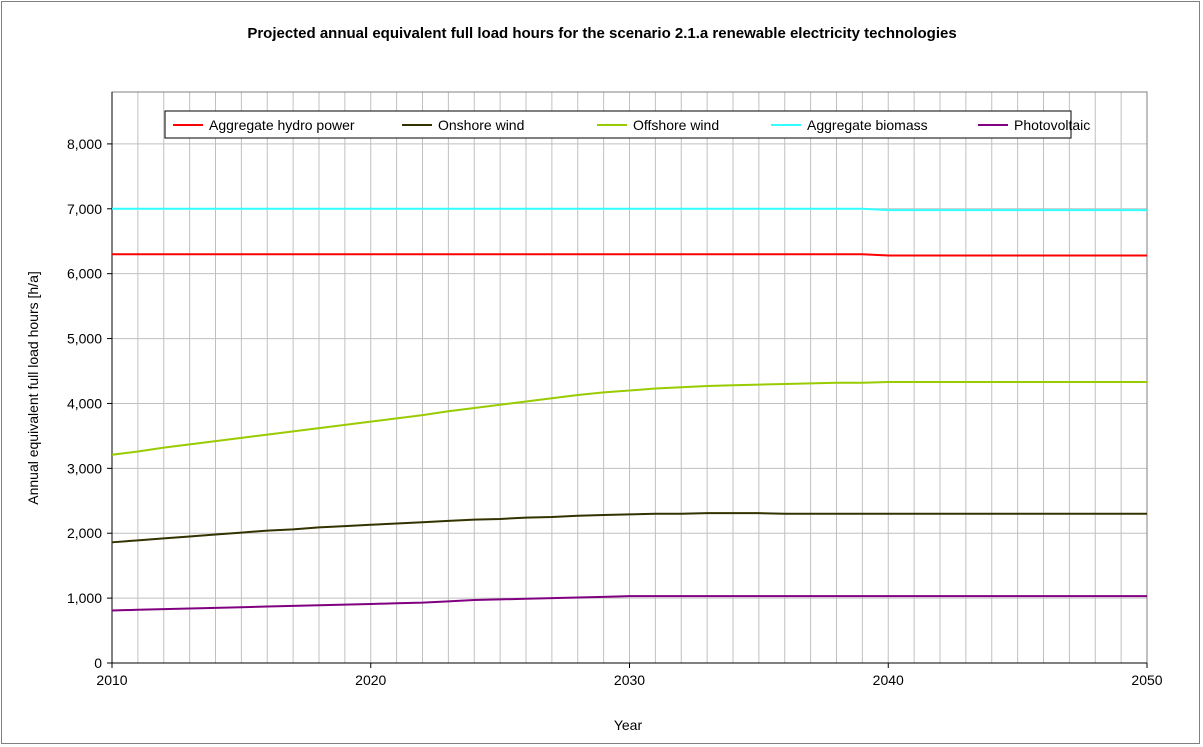 This screenshot has height=747, width=1203. What do you see at coordinates (629, 528) in the screenshot?
I see `series-line-onshore-wind` at bounding box center [629, 528].